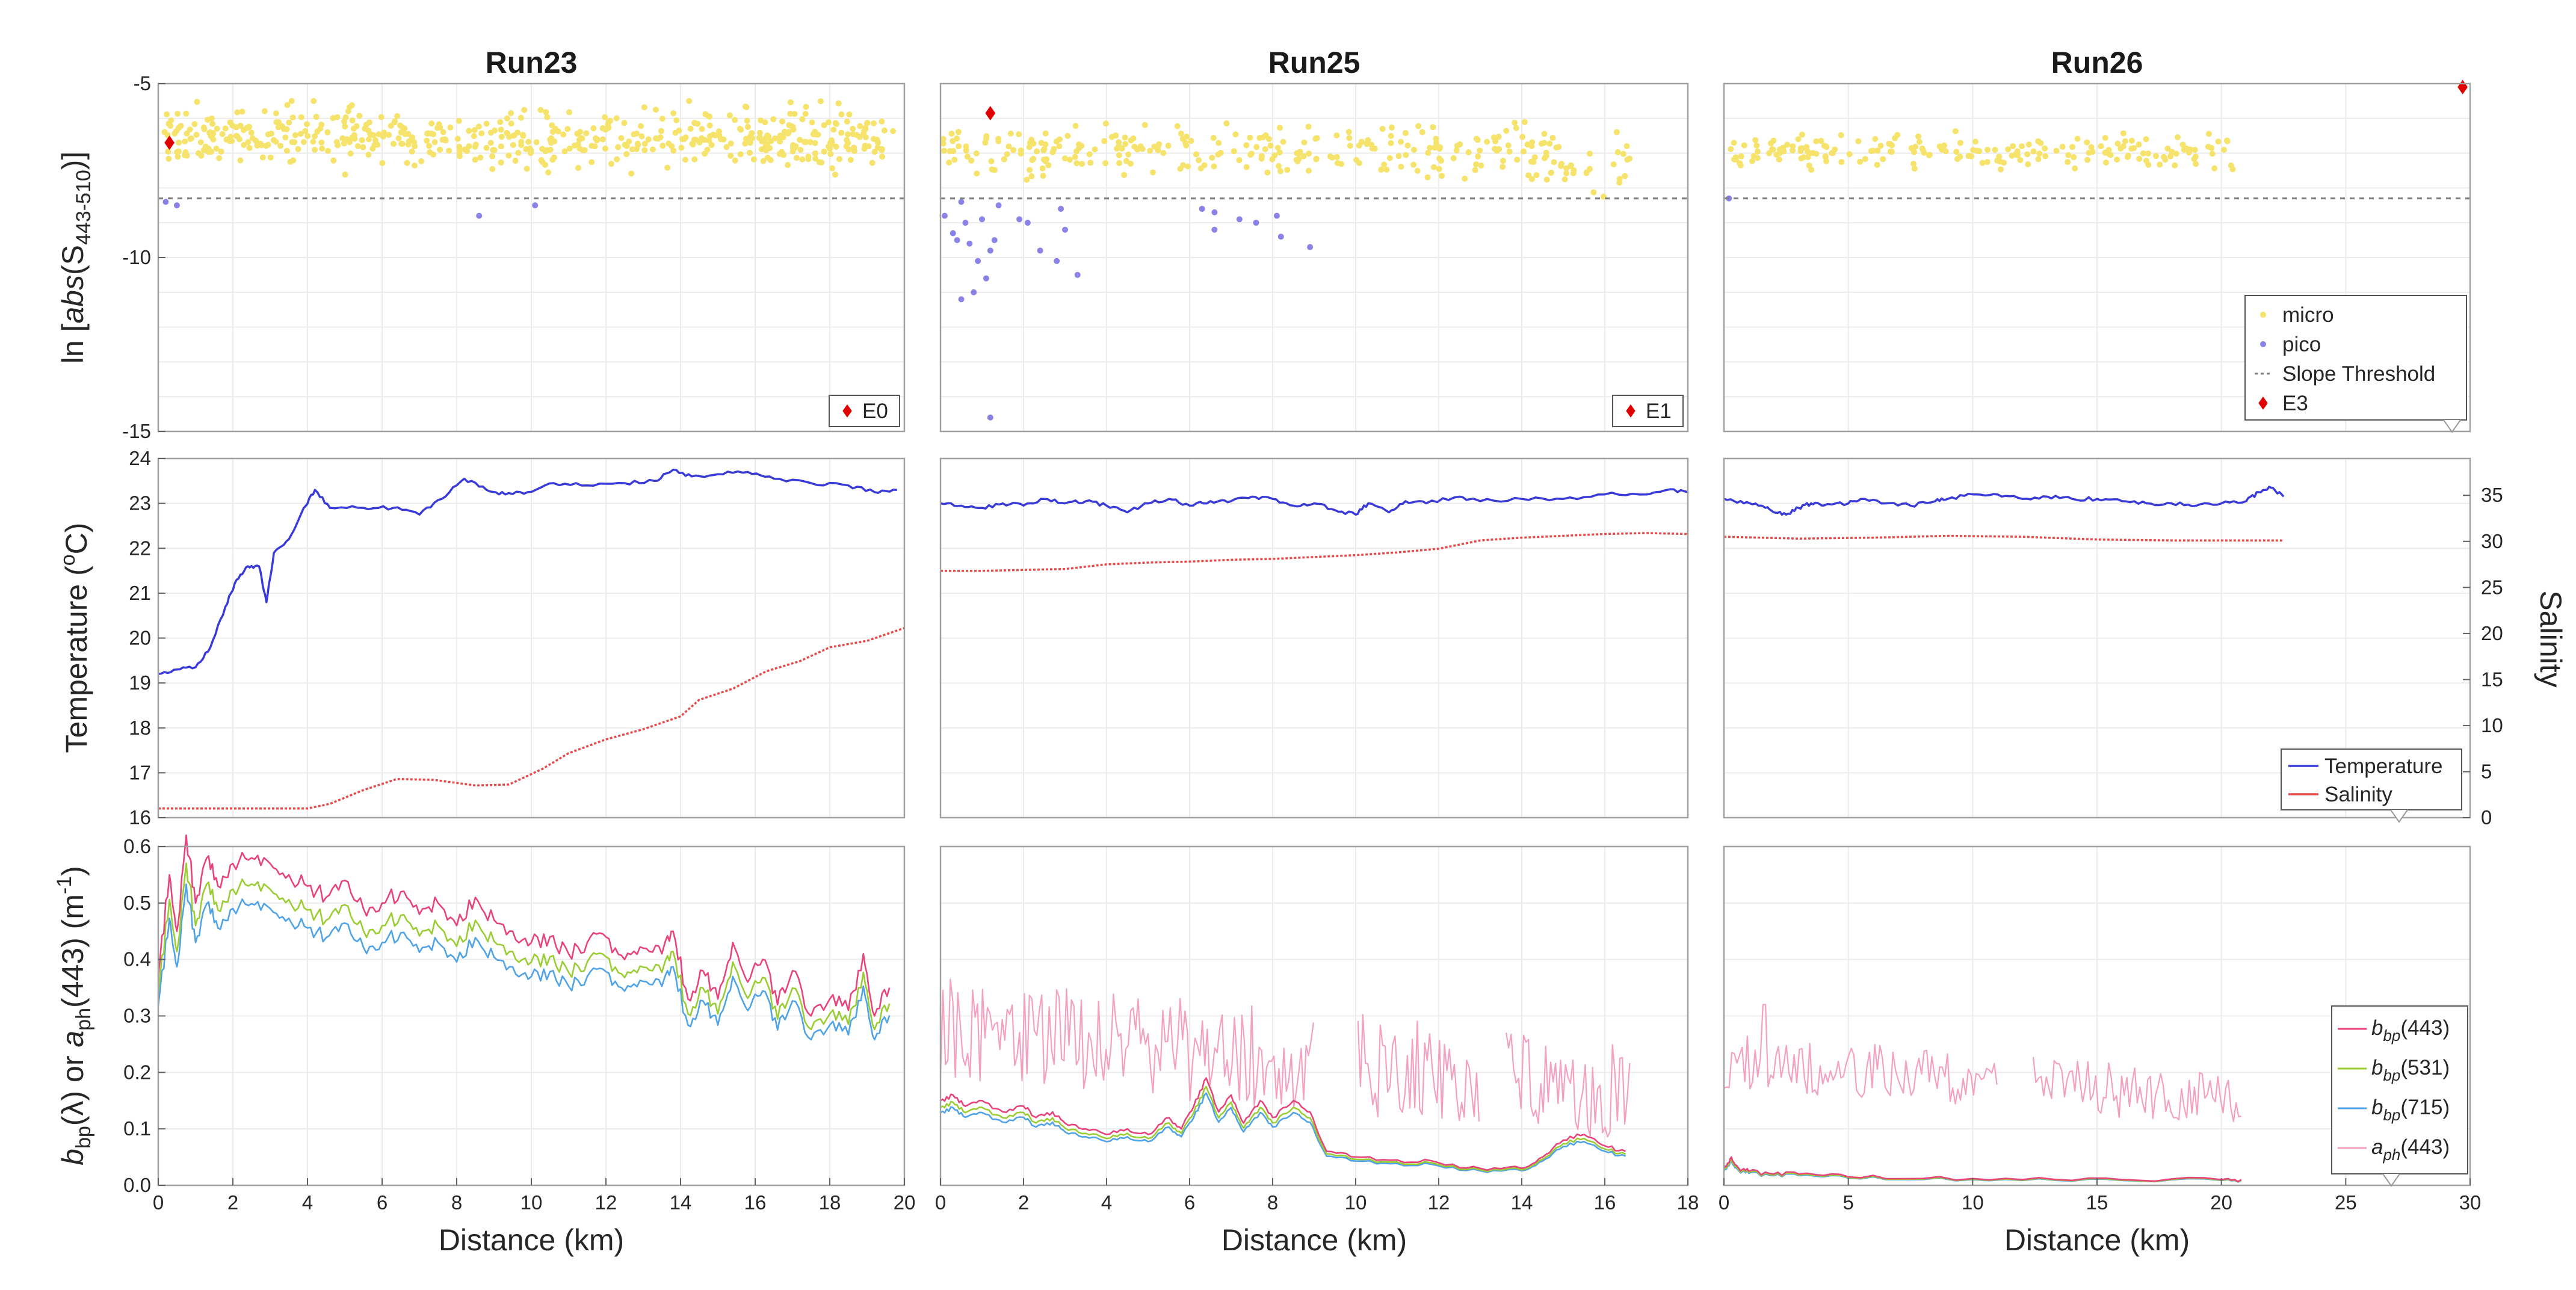 This screenshot has height=1290, width=2576. What do you see at coordinates (142, 83) in the screenshot?
I see `run1-slope-y-tick-label: -5` at bounding box center [142, 83].